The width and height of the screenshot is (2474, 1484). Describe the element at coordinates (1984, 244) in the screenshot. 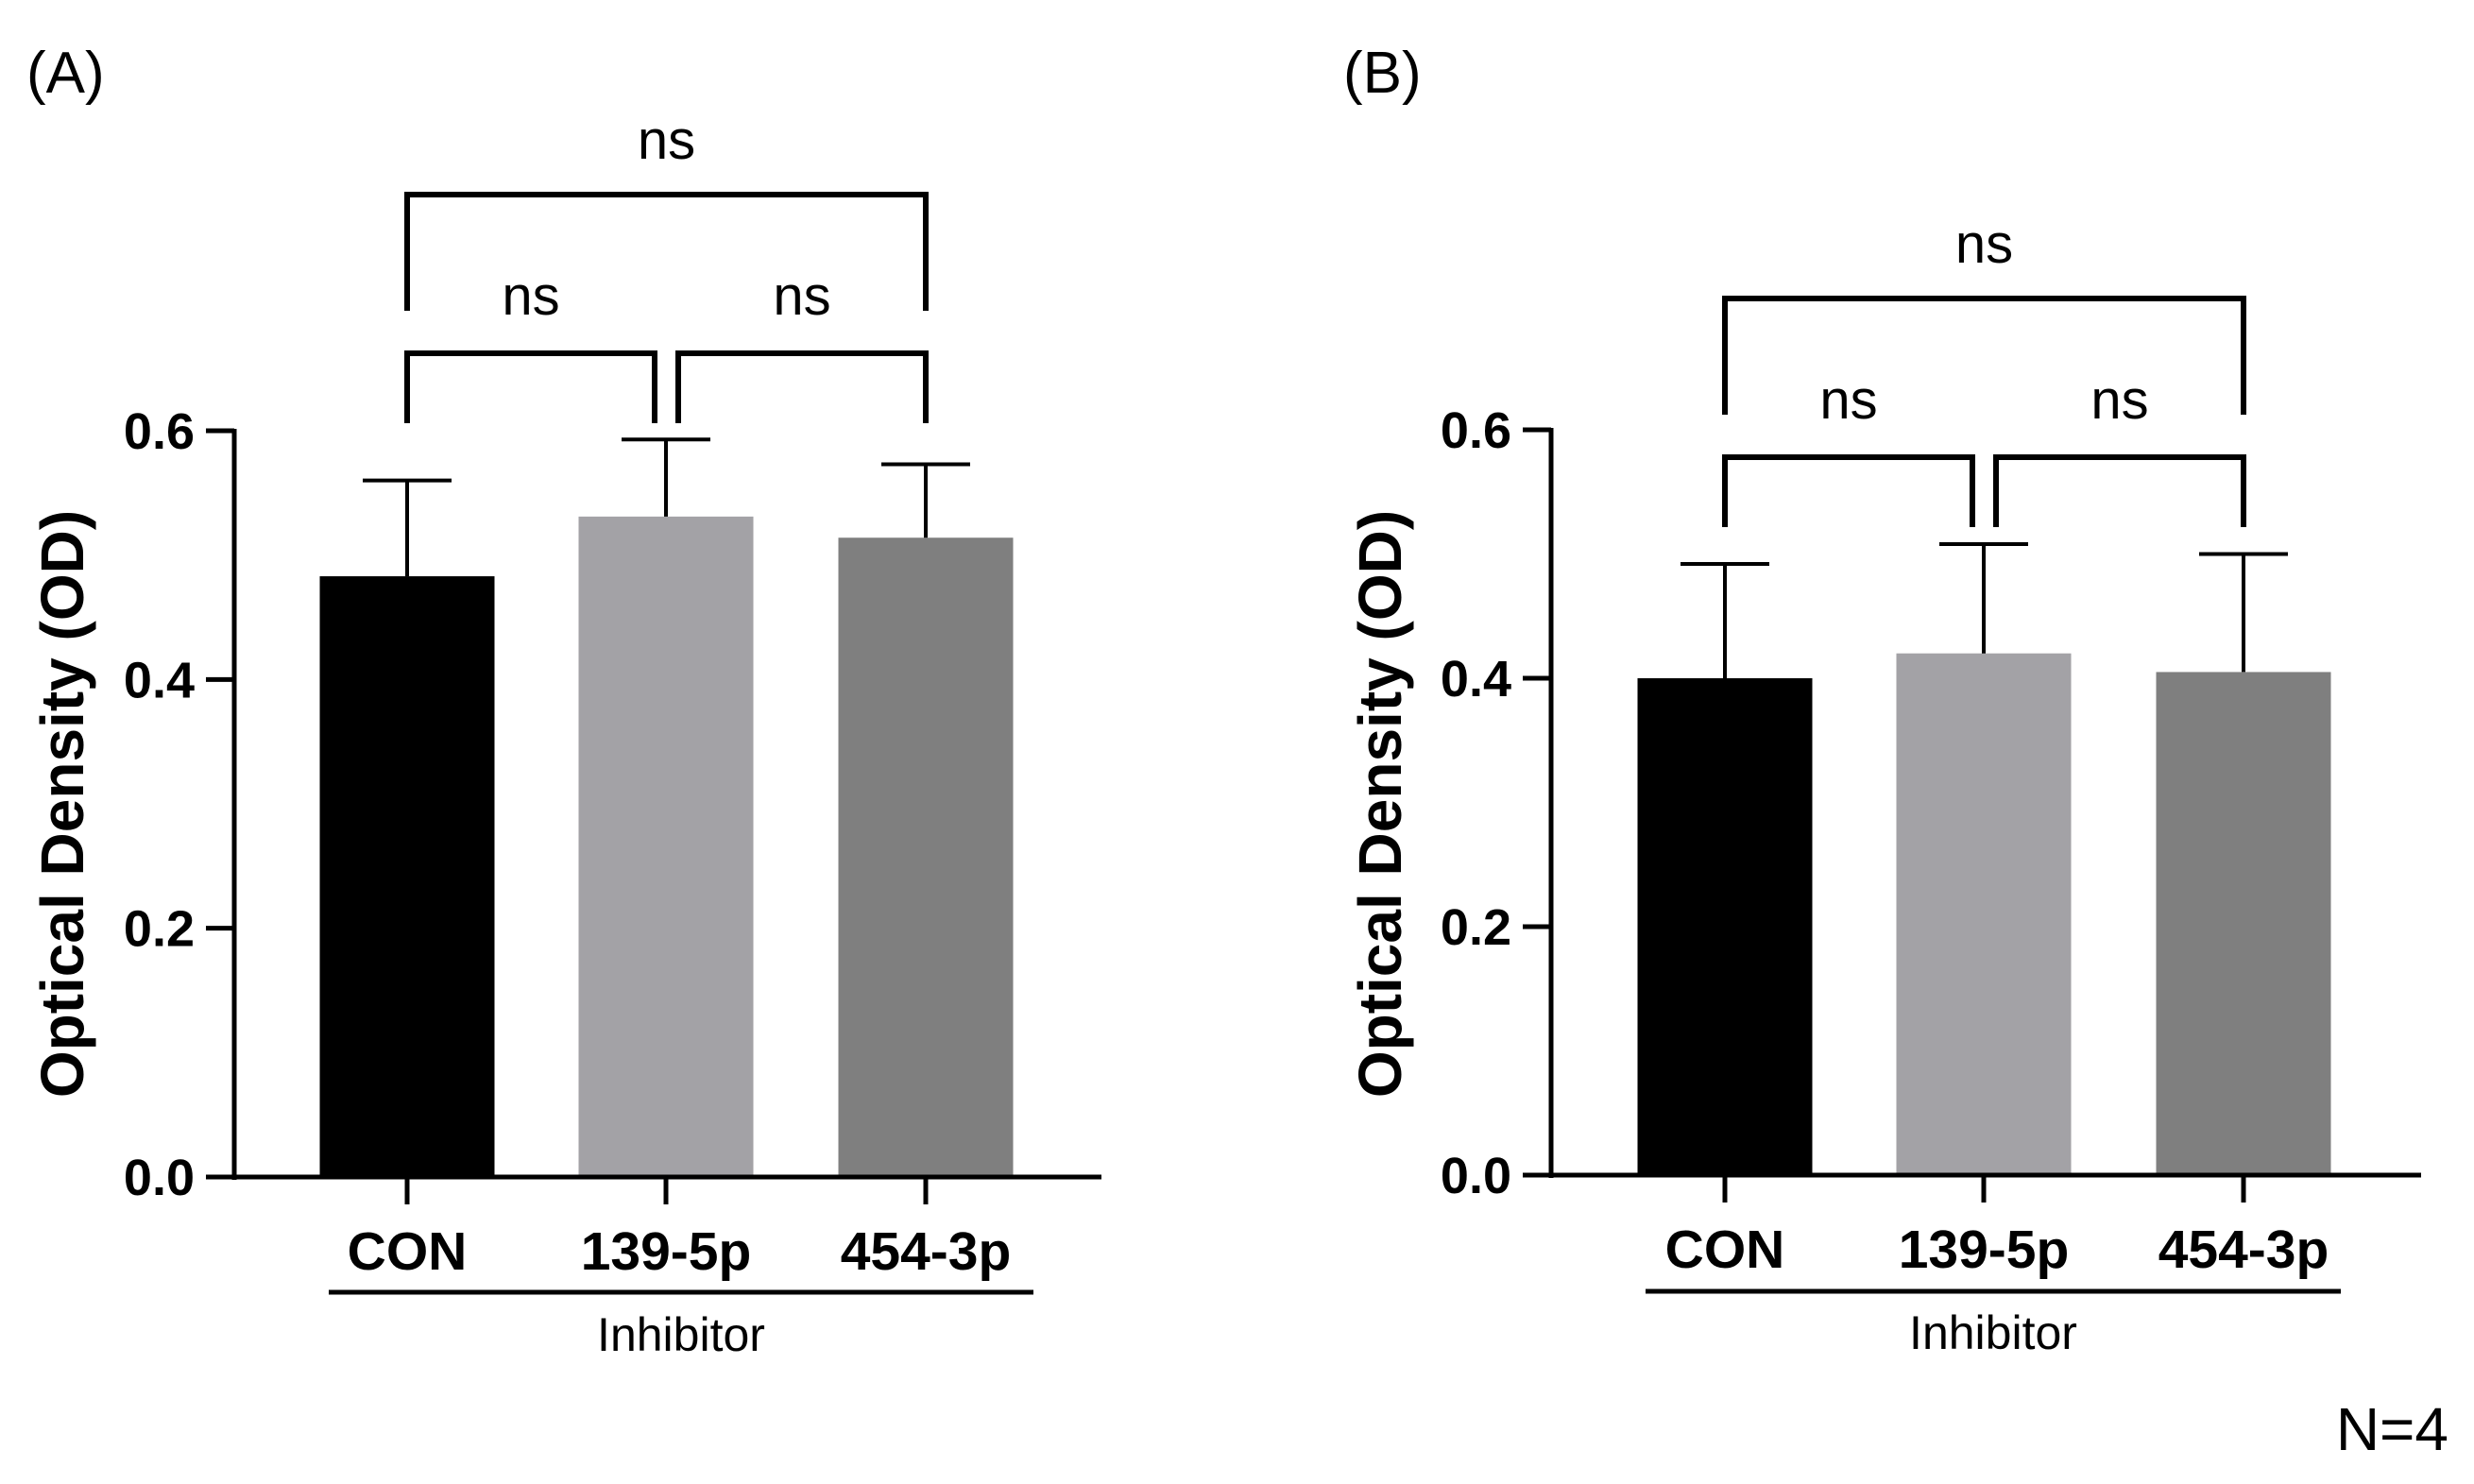

I see `panel-b-significance-con-vs-454-label: ns` at that location.